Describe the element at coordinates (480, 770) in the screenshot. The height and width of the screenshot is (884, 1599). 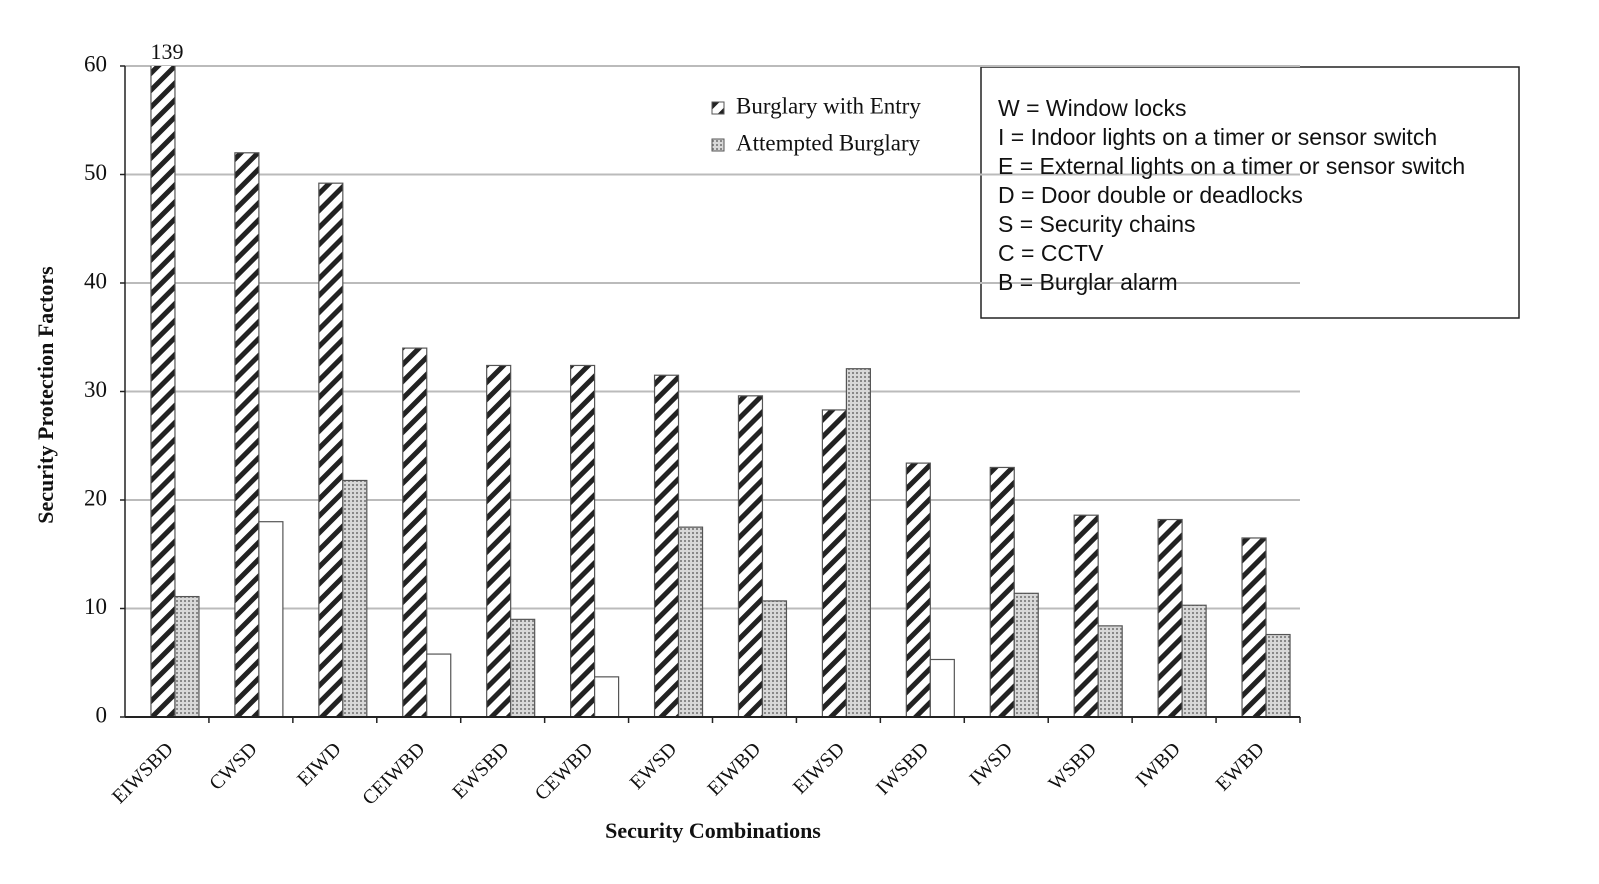
I see `x-tick-label: EWSBD` at that location.